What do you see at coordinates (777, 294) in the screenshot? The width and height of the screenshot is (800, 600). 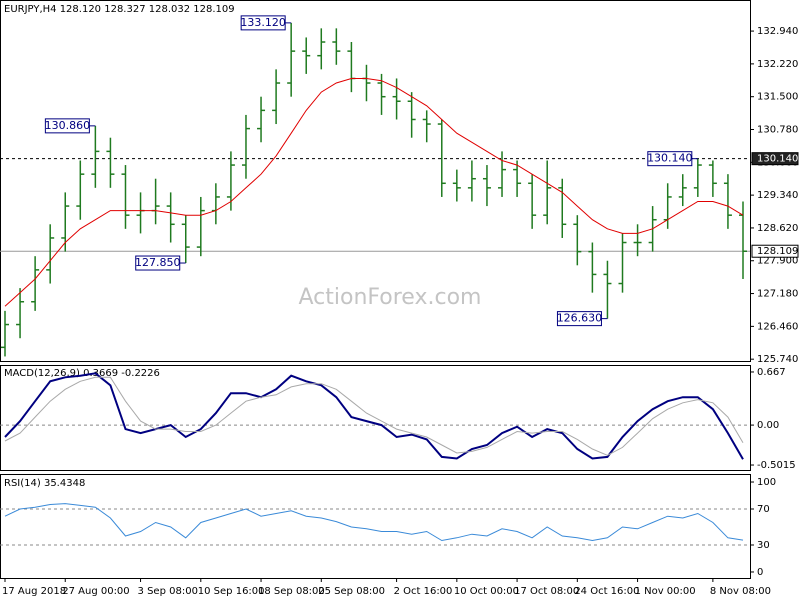 I see `y-tick-label: 127.180` at bounding box center [777, 294].